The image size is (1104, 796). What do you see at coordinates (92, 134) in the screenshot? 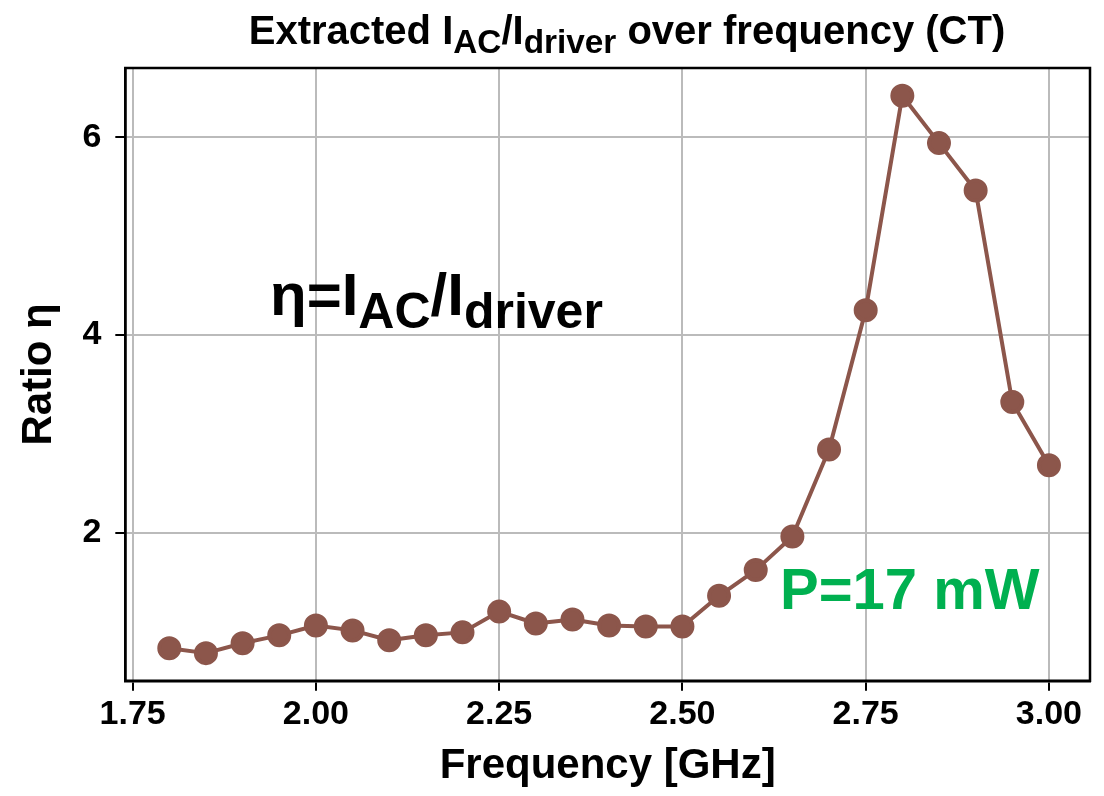
I see `y-tick-label: 6` at bounding box center [92, 134].